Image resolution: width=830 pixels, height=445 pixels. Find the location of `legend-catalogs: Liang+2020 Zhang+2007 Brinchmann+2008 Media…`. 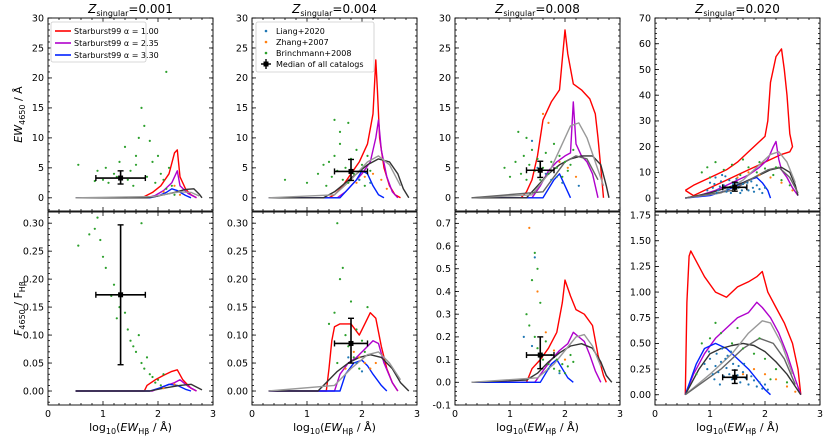

legend-catalogs: Liang+2020 Zhang+2007 Brinchmann+2008 Media… is located at coordinates (315, 47).